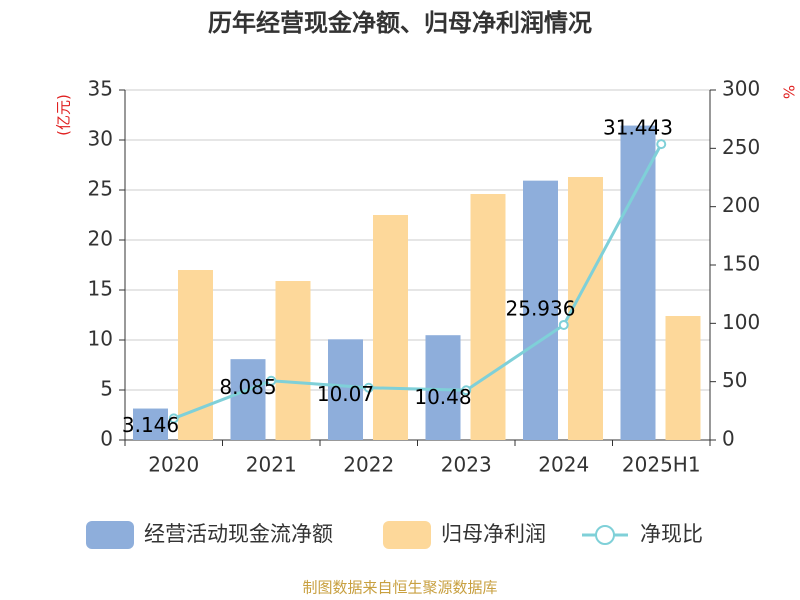 Image resolution: width=800 pixels, height=600 pixels. Describe the element at coordinates (100, 189) in the screenshot. I see `y-tick-label: 25` at that location.